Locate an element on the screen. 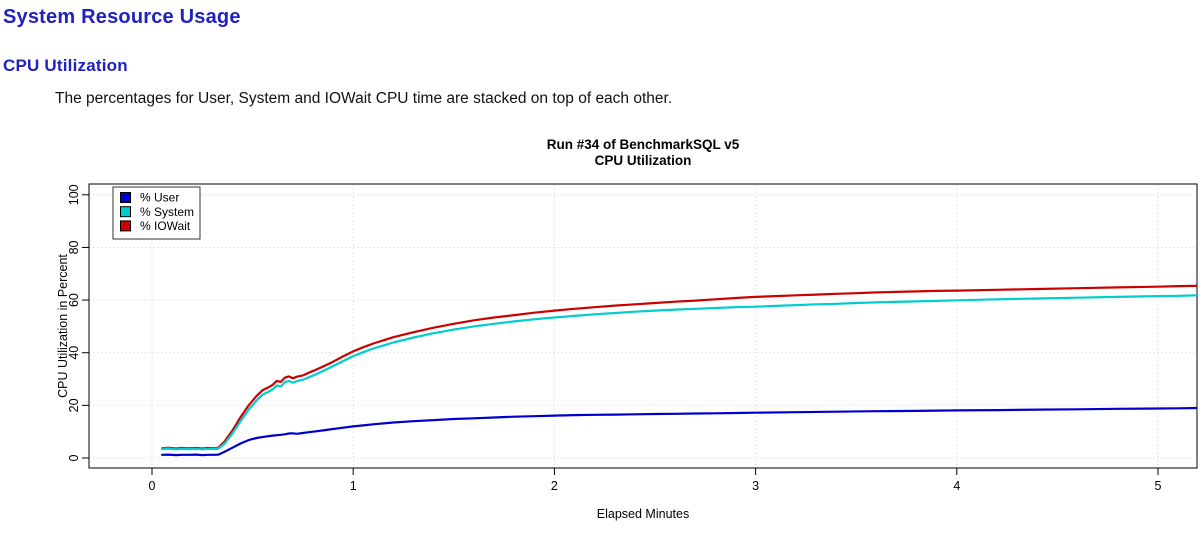 The height and width of the screenshot is (538, 1203). section-title: CPU Utilization is located at coordinates (65, 65).